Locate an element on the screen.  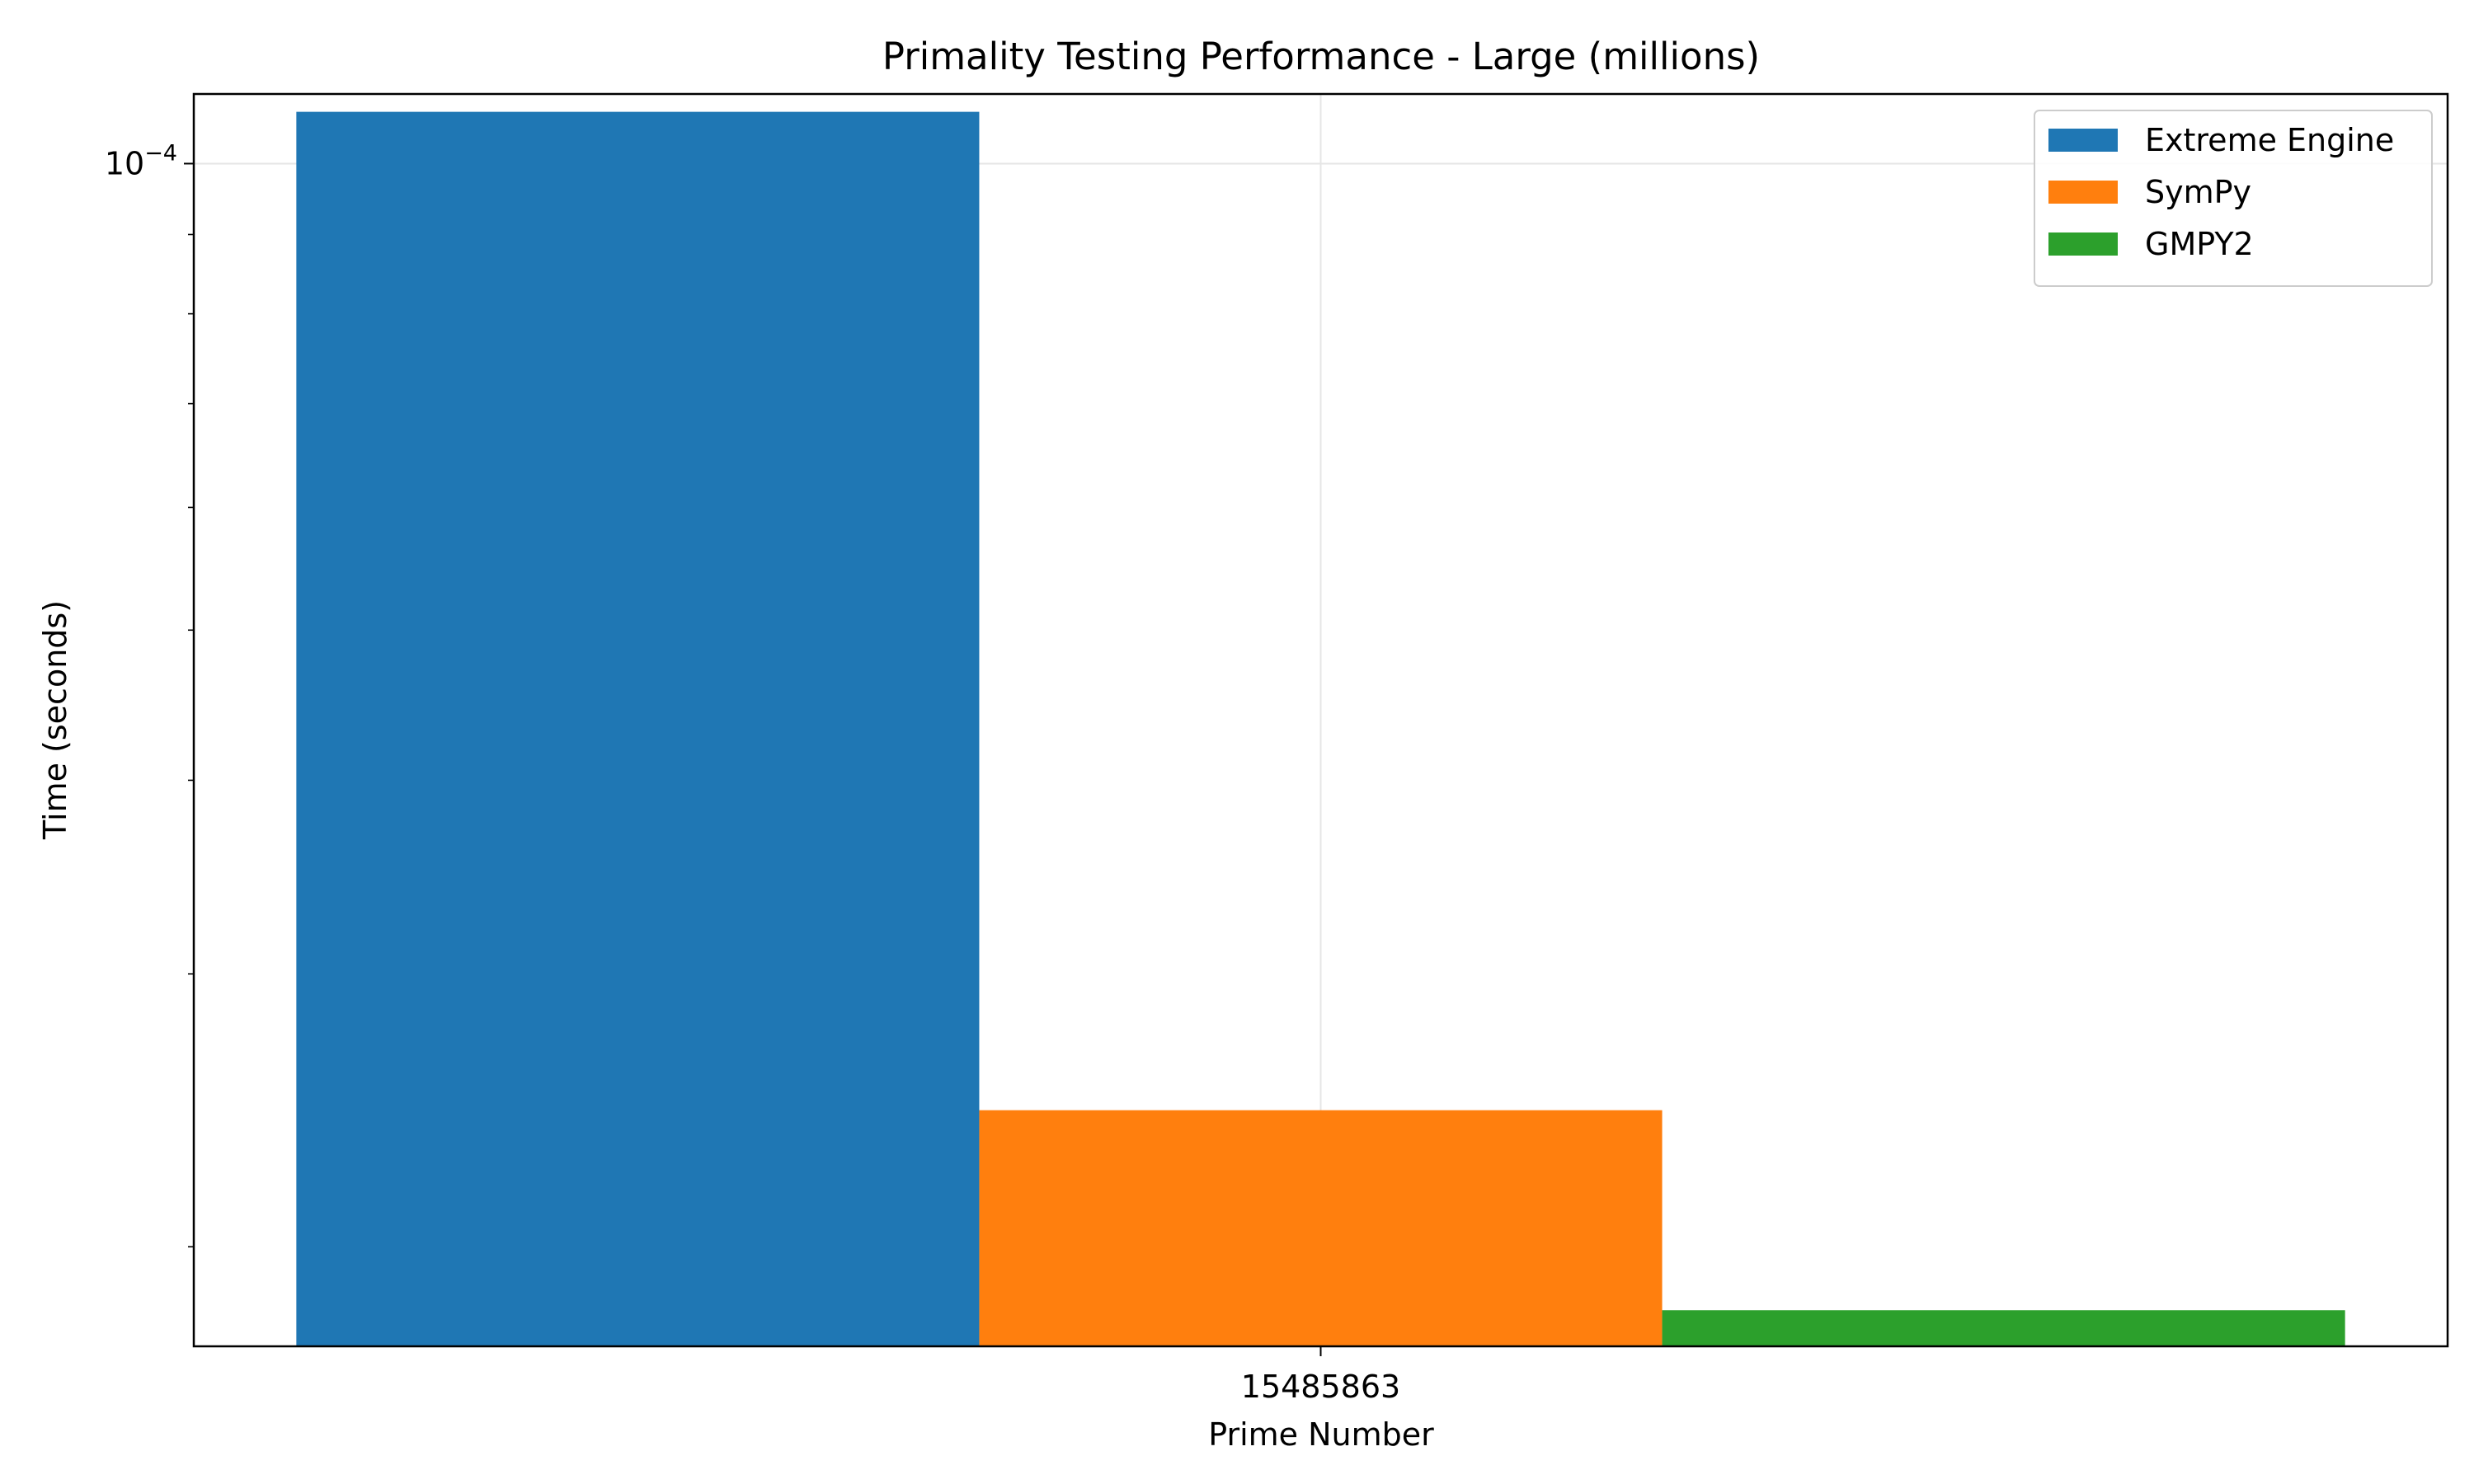
bar-gmpy2 is located at coordinates (2003, 1328).